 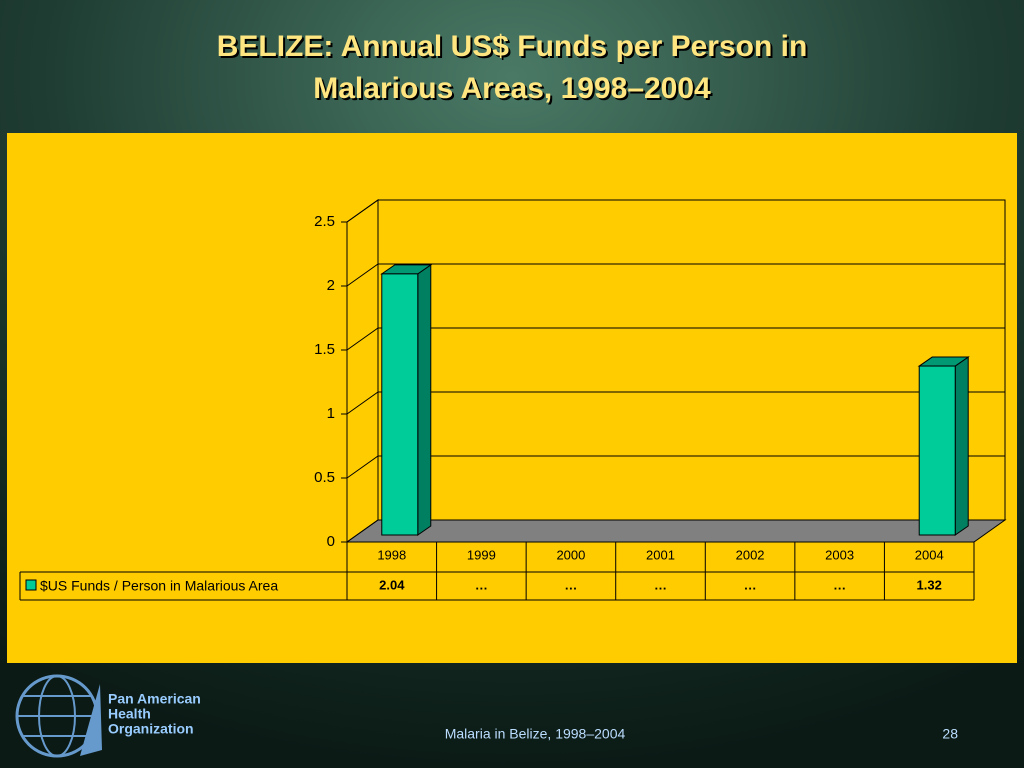 What do you see at coordinates (154, 699) in the screenshot?
I see `logo-text: Pan American` at bounding box center [154, 699].